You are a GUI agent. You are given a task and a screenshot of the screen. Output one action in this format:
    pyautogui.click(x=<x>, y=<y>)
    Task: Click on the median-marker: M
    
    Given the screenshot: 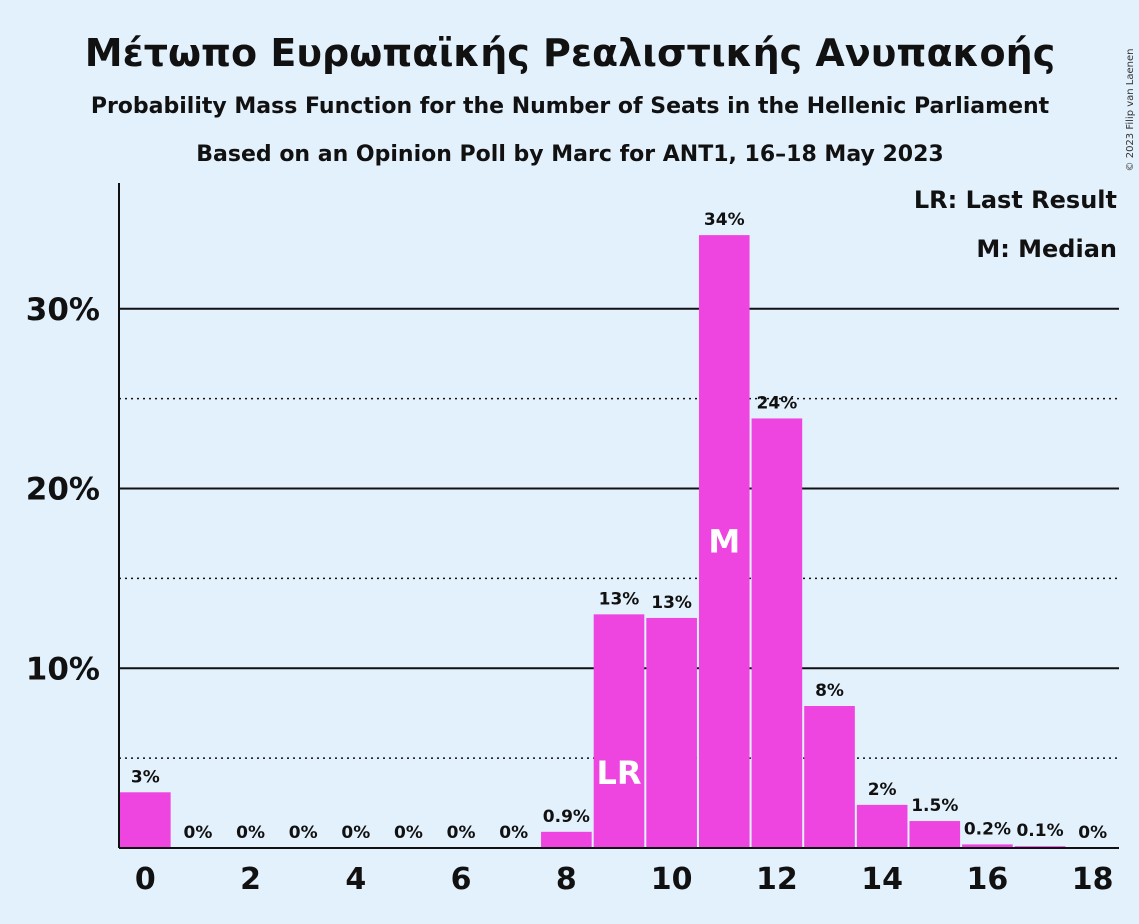 What is the action you would take?
    pyautogui.click(x=724, y=542)
    